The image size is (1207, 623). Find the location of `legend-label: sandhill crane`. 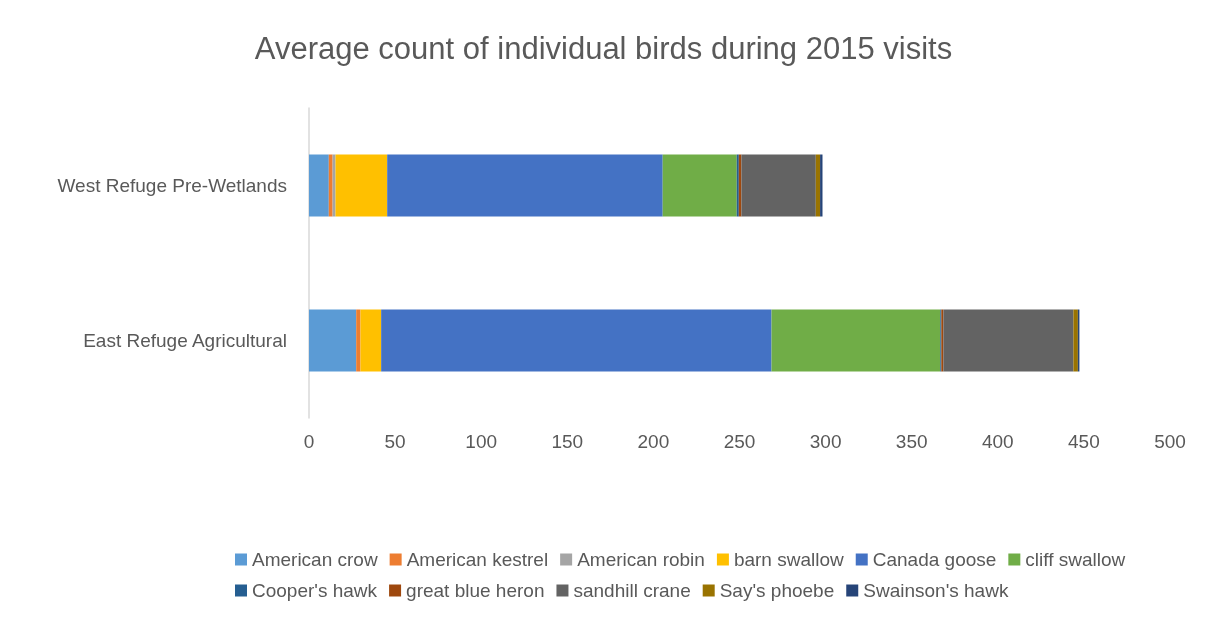

legend-label: sandhill crane is located at coordinates (632, 590).